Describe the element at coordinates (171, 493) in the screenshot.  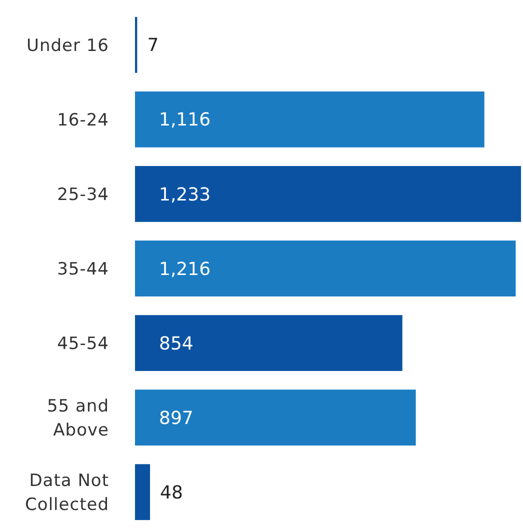
I see `data-label: 48` at that location.